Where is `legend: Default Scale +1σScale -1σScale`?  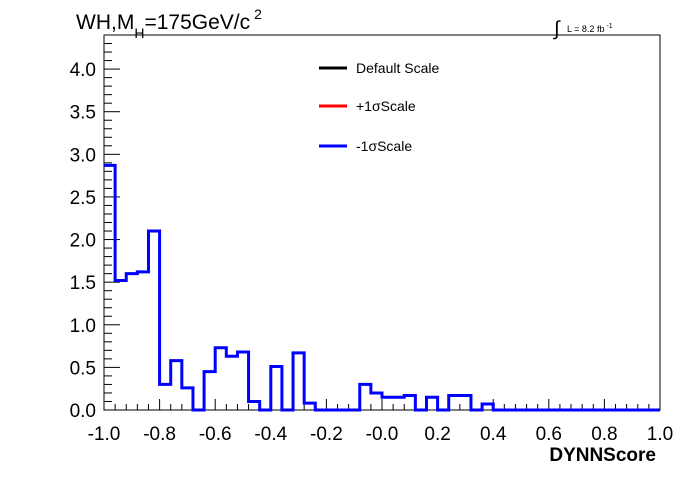 legend: Default Scale +1σScale -1σScale is located at coordinates (379, 107).